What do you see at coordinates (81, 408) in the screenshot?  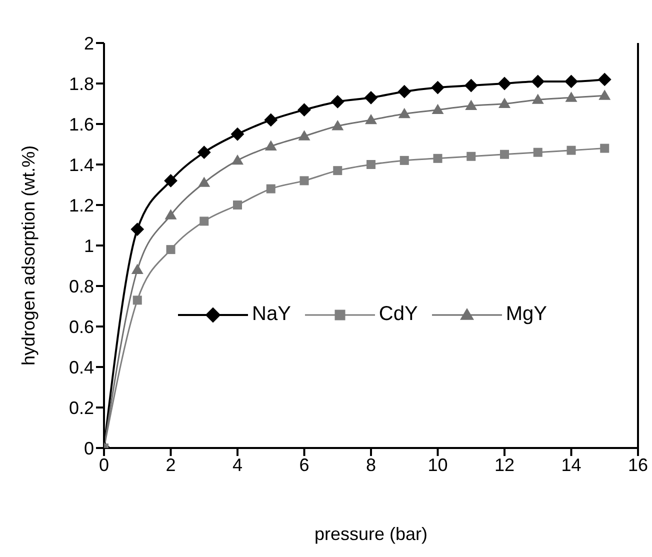 I see `y-tick-label: 0.2` at bounding box center [81, 408].